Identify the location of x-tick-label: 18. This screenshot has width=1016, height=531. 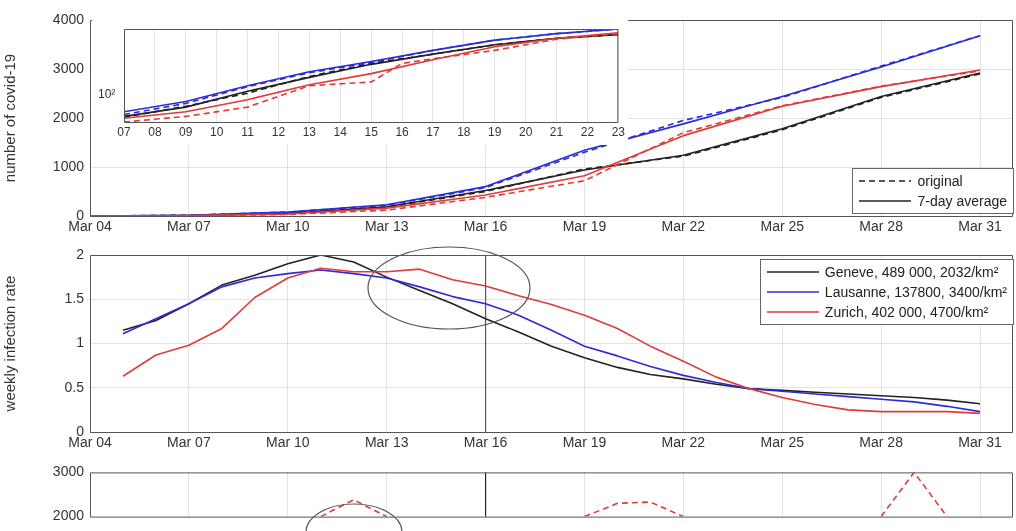
(464, 131).